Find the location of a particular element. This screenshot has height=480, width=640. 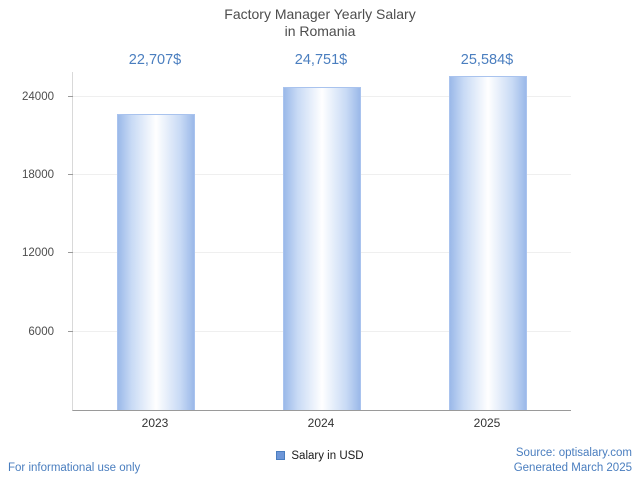

x-axis-labels: 2023 2024 2025 is located at coordinates (321, 424).